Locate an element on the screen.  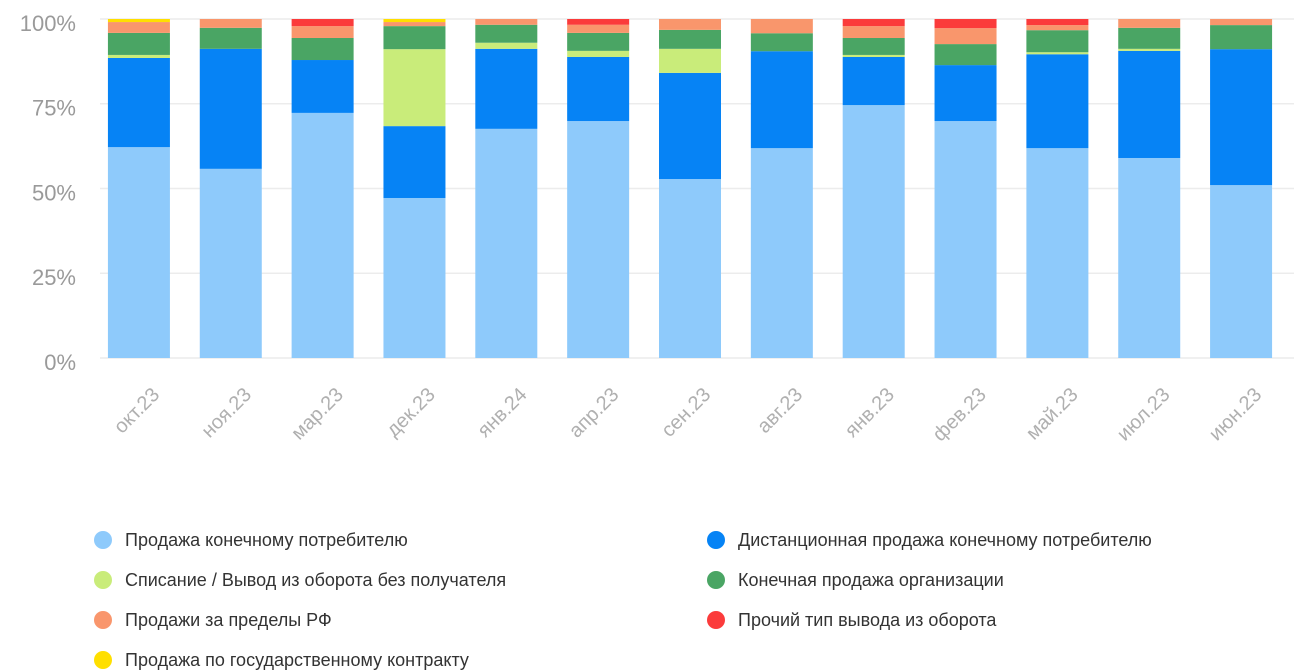
x-tick-label: авг.23 is located at coordinates (780, 411).